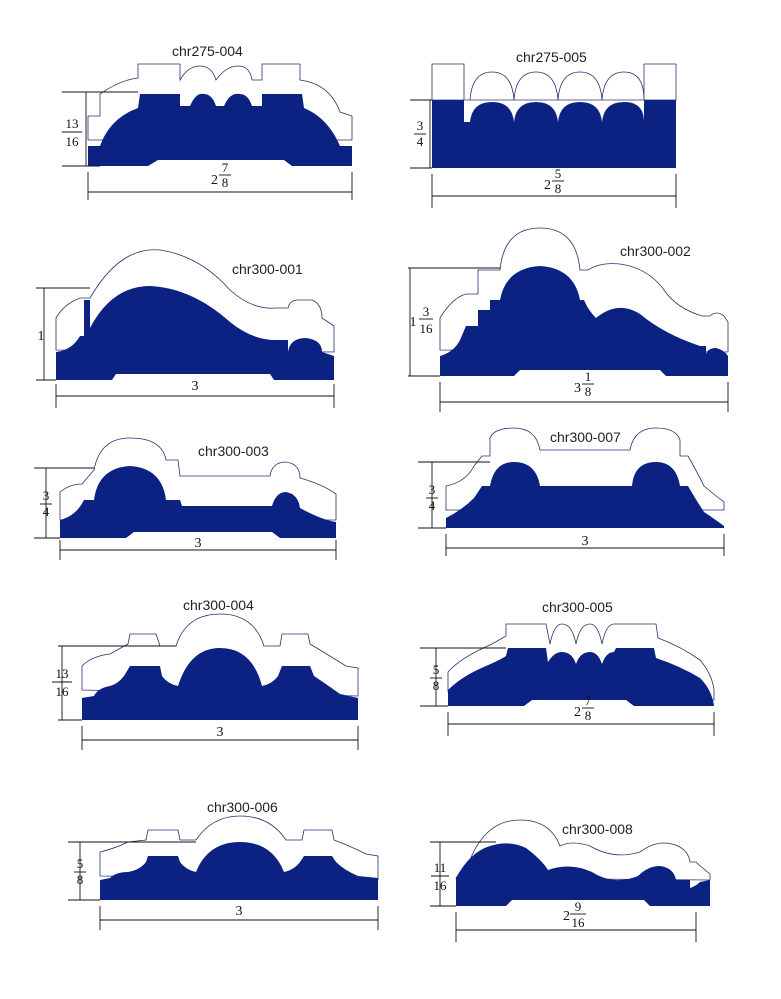 The width and height of the screenshot is (781, 999). Describe the element at coordinates (440, 876) in the screenshot. I see `height-dimension: 11 16` at that location.